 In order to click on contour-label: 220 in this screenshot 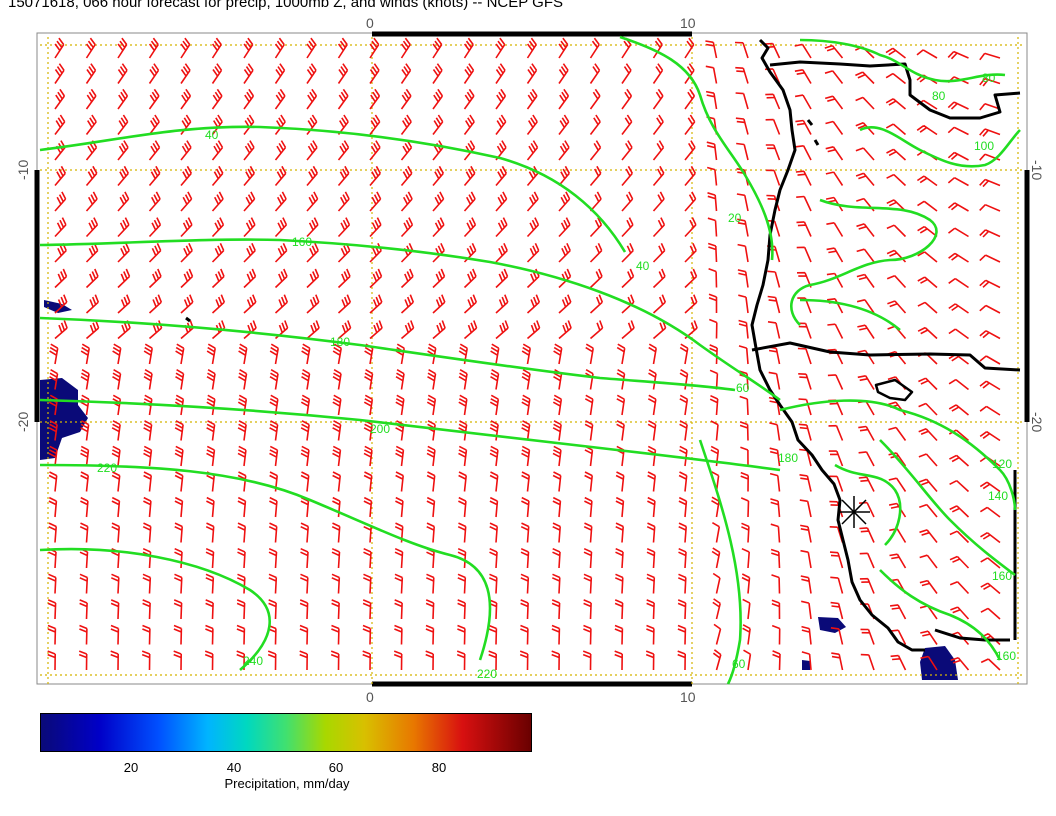, I will do `click(487, 674)`.